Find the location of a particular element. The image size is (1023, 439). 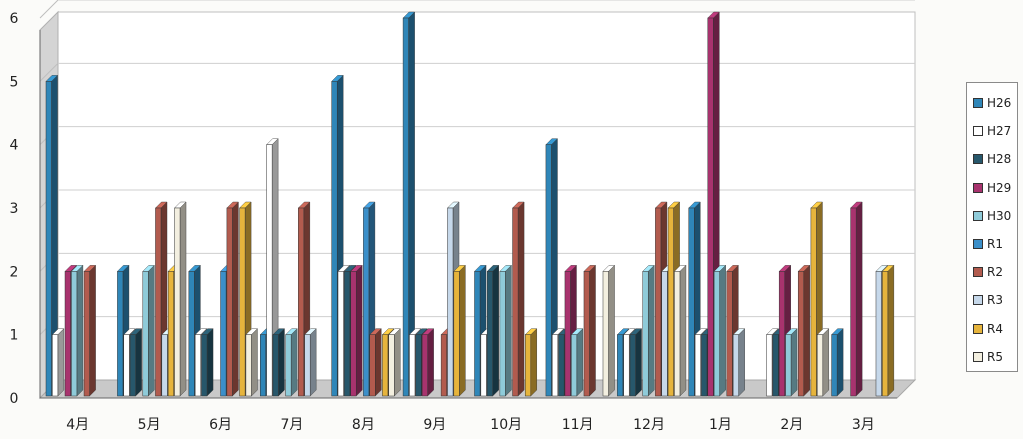

legend-label: R5 is located at coordinates (995, 356).